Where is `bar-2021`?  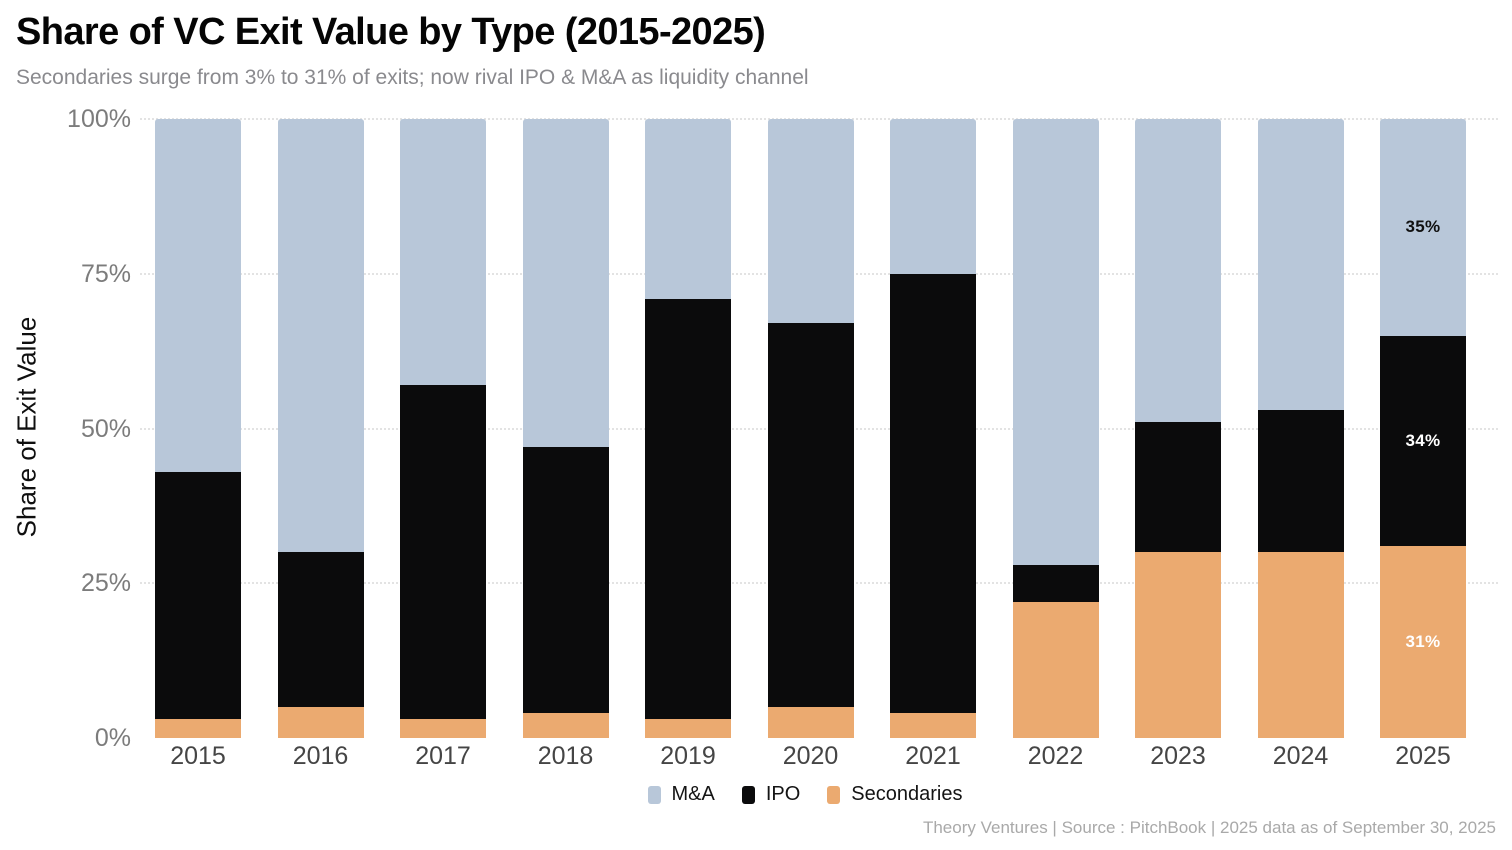
bar-2021 is located at coordinates (933, 428).